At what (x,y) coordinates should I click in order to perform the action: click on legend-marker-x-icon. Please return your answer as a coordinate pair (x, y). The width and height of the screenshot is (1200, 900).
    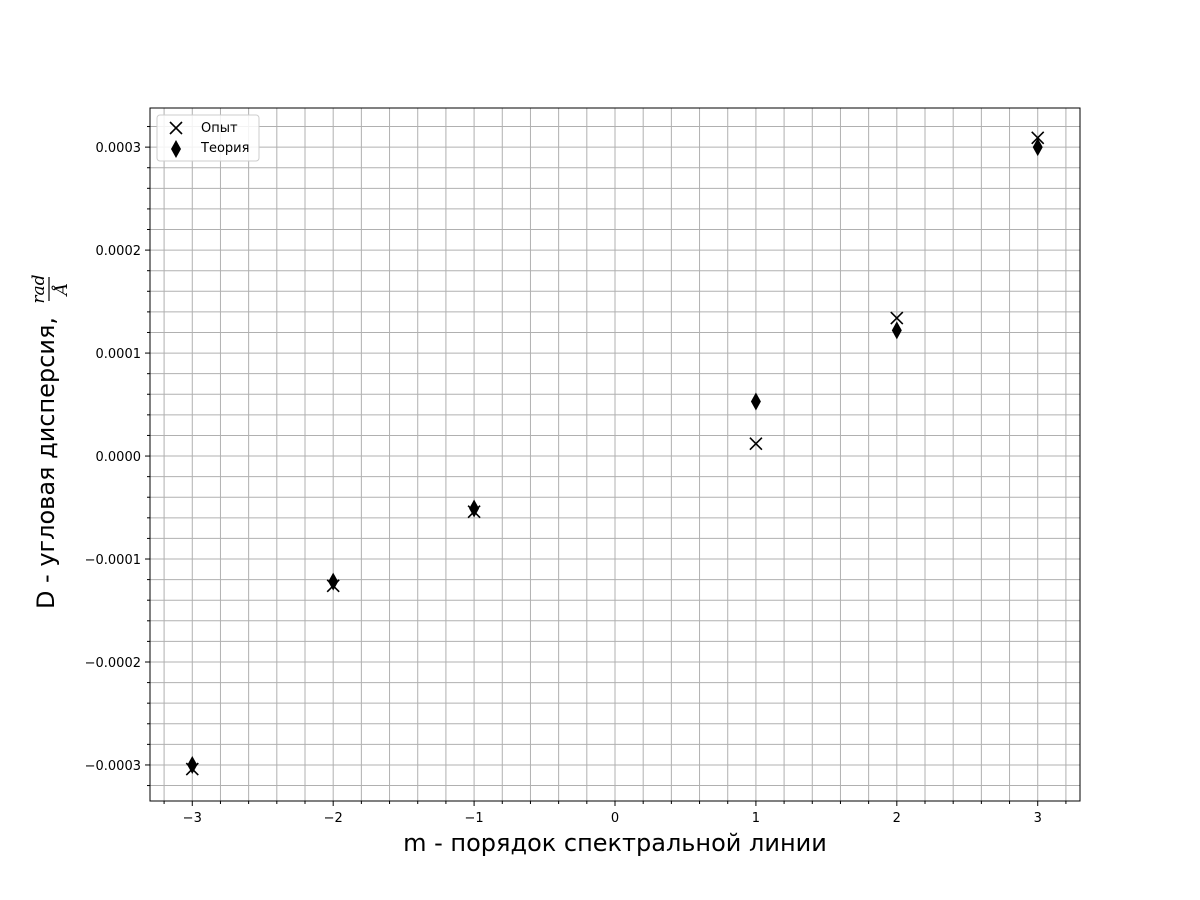
    Looking at the image, I should click on (176, 128).